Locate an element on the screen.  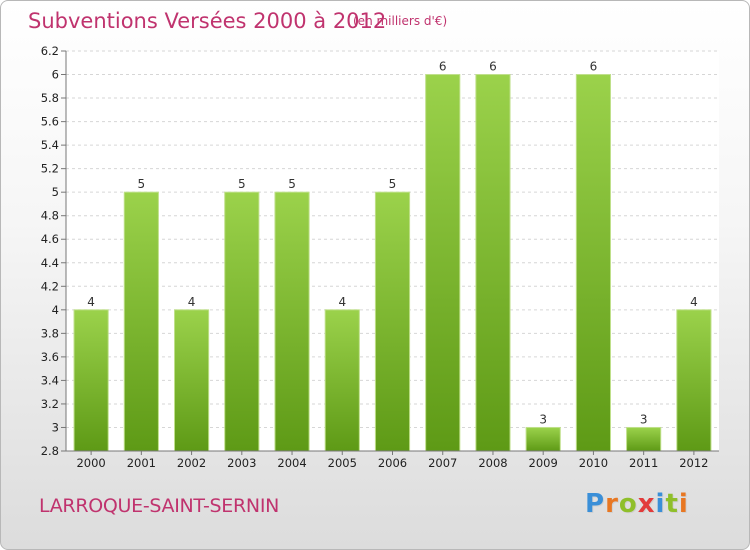
y-tick-label: 3.4 is located at coordinates (50, 380).